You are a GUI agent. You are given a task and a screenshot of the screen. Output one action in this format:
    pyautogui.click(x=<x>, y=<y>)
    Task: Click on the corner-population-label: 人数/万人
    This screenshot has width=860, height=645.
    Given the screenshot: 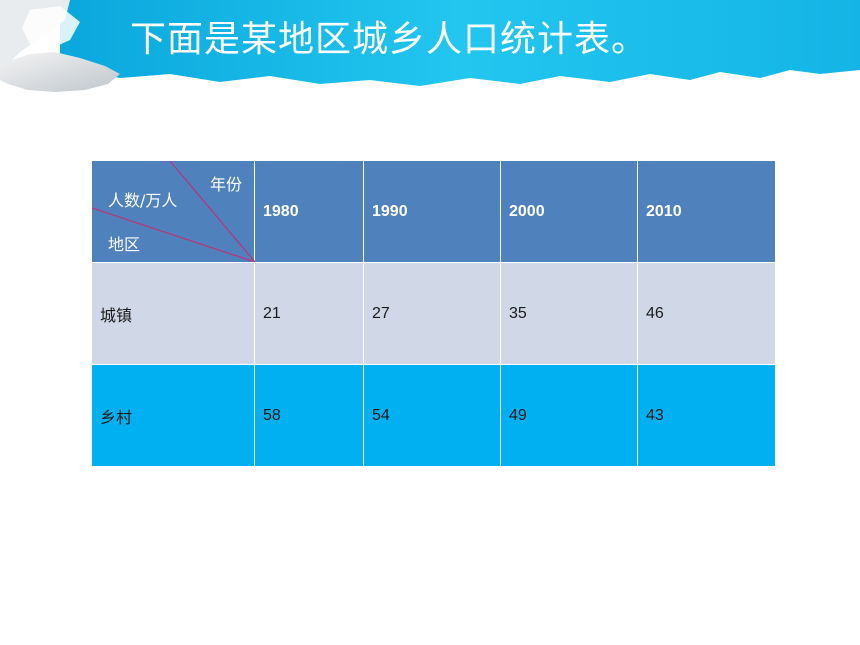 What is the action you would take?
    pyautogui.click(x=143, y=200)
    